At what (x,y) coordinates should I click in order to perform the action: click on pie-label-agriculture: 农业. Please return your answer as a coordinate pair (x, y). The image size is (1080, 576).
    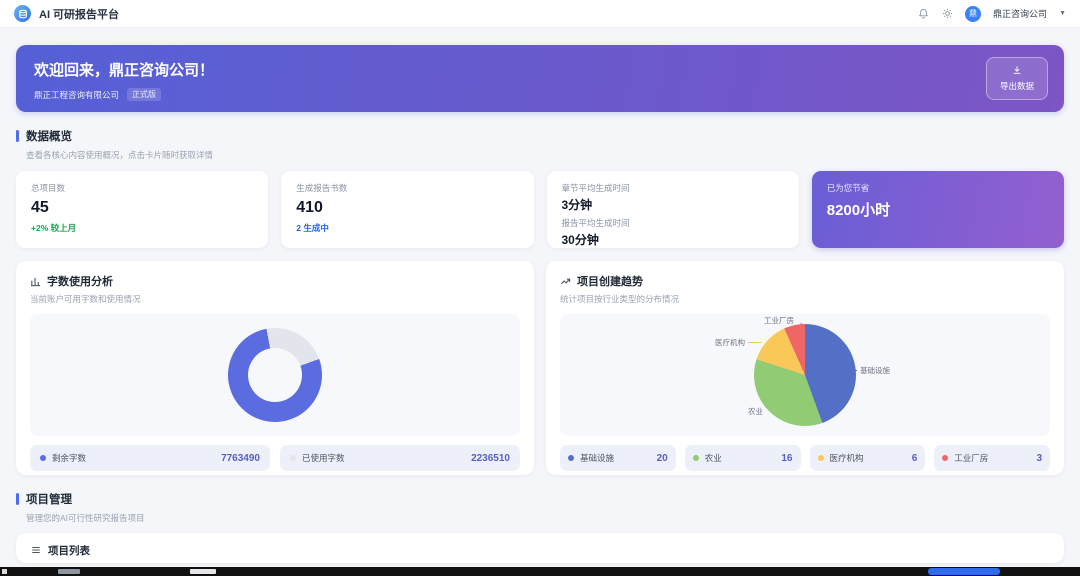
    Looking at the image, I should click on (755, 411).